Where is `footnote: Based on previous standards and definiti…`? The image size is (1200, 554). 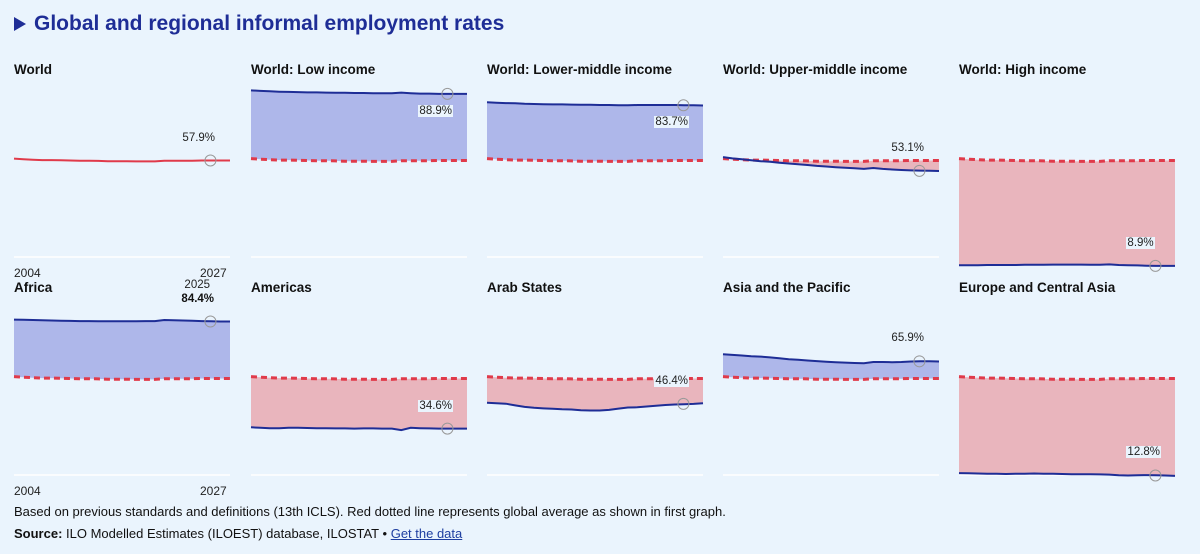 footnote: Based on previous standards and definiti… is located at coordinates (370, 511).